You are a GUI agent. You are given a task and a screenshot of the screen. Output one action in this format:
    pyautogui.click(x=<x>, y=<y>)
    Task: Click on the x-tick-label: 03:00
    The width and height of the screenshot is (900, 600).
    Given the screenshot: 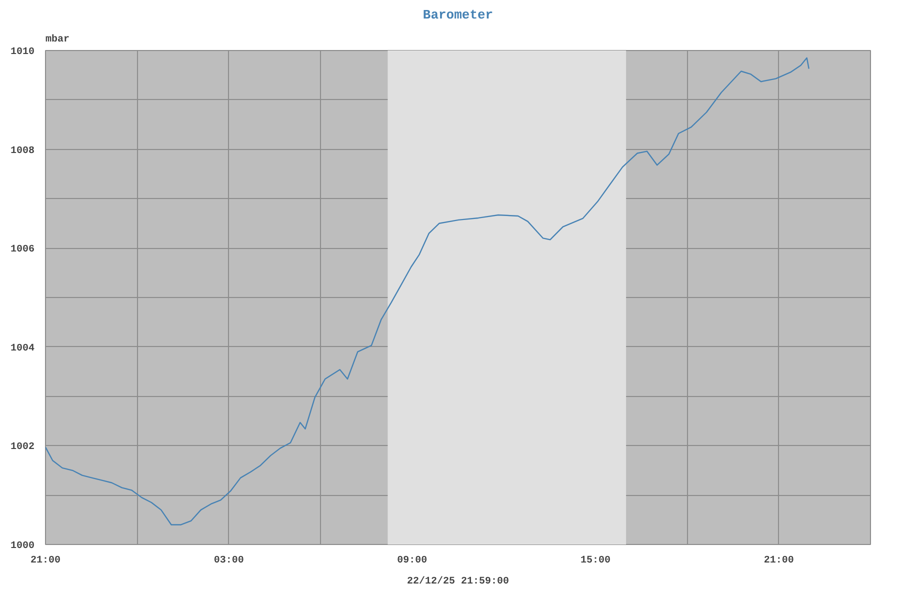 What is the action you would take?
    pyautogui.click(x=229, y=561)
    